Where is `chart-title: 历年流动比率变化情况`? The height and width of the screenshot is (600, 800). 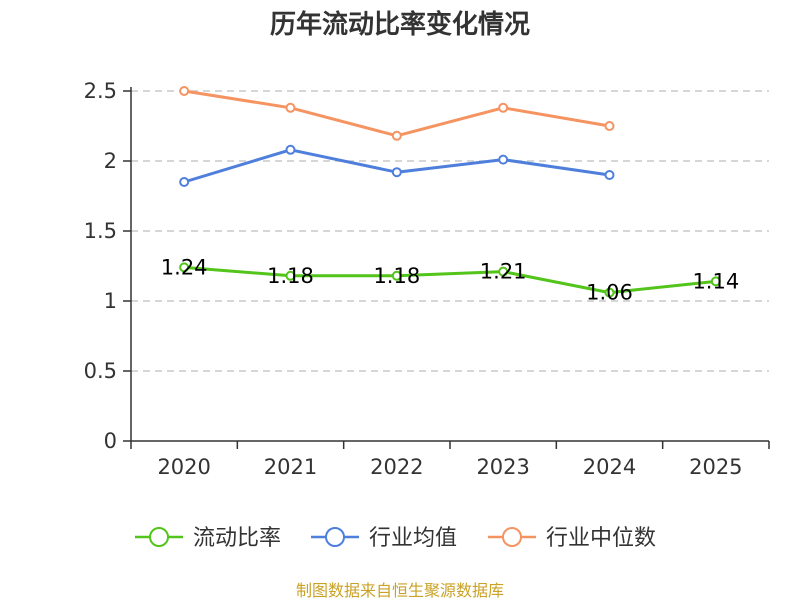 chart-title: 历年流动比率变化情况 is located at coordinates (400, 24).